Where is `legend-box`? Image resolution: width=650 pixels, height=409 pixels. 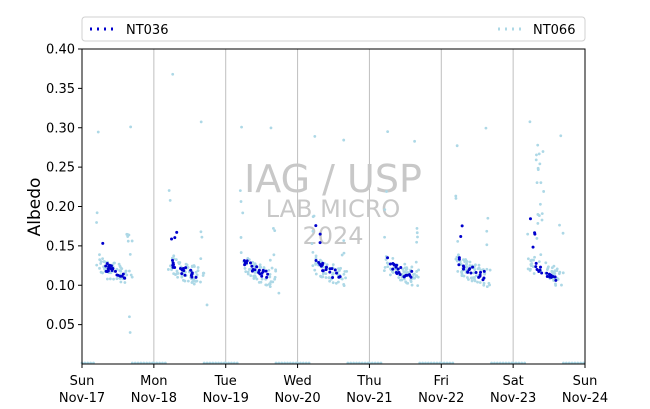 legend-box is located at coordinates (333, 29).